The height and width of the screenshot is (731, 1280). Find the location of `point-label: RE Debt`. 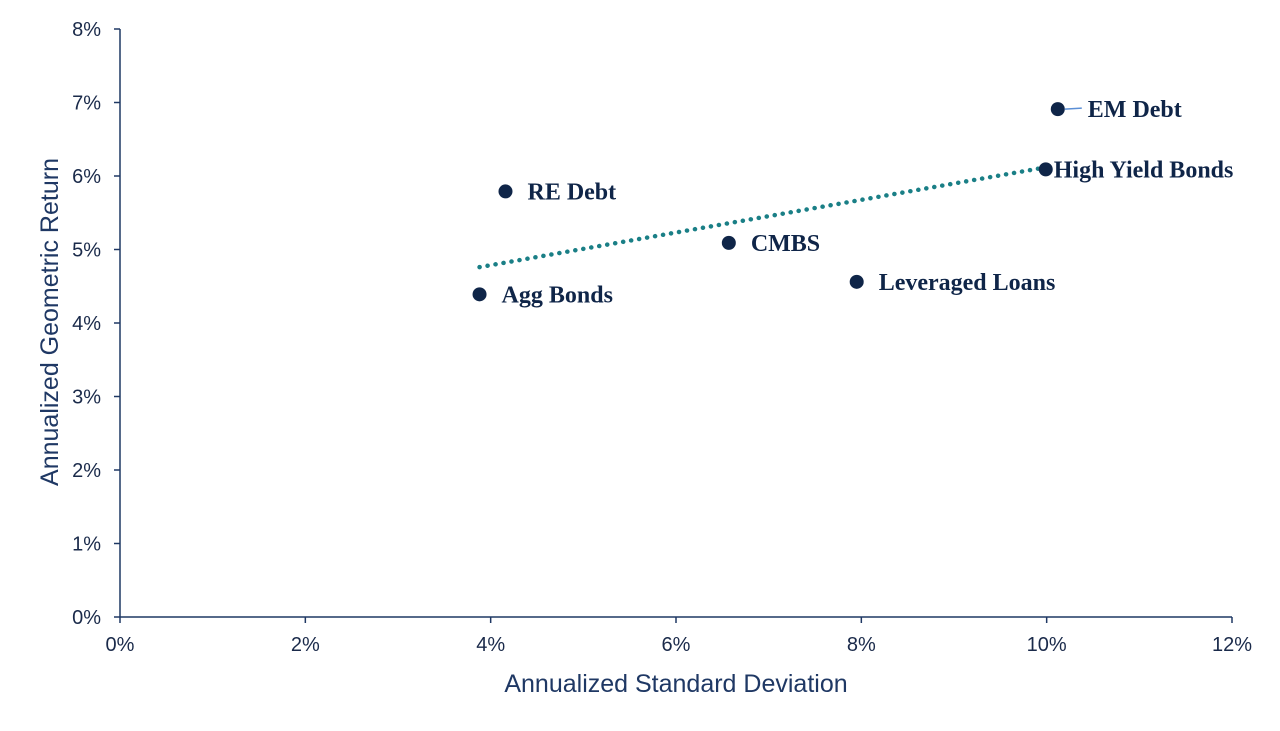

point-label: RE Debt is located at coordinates (571, 192).